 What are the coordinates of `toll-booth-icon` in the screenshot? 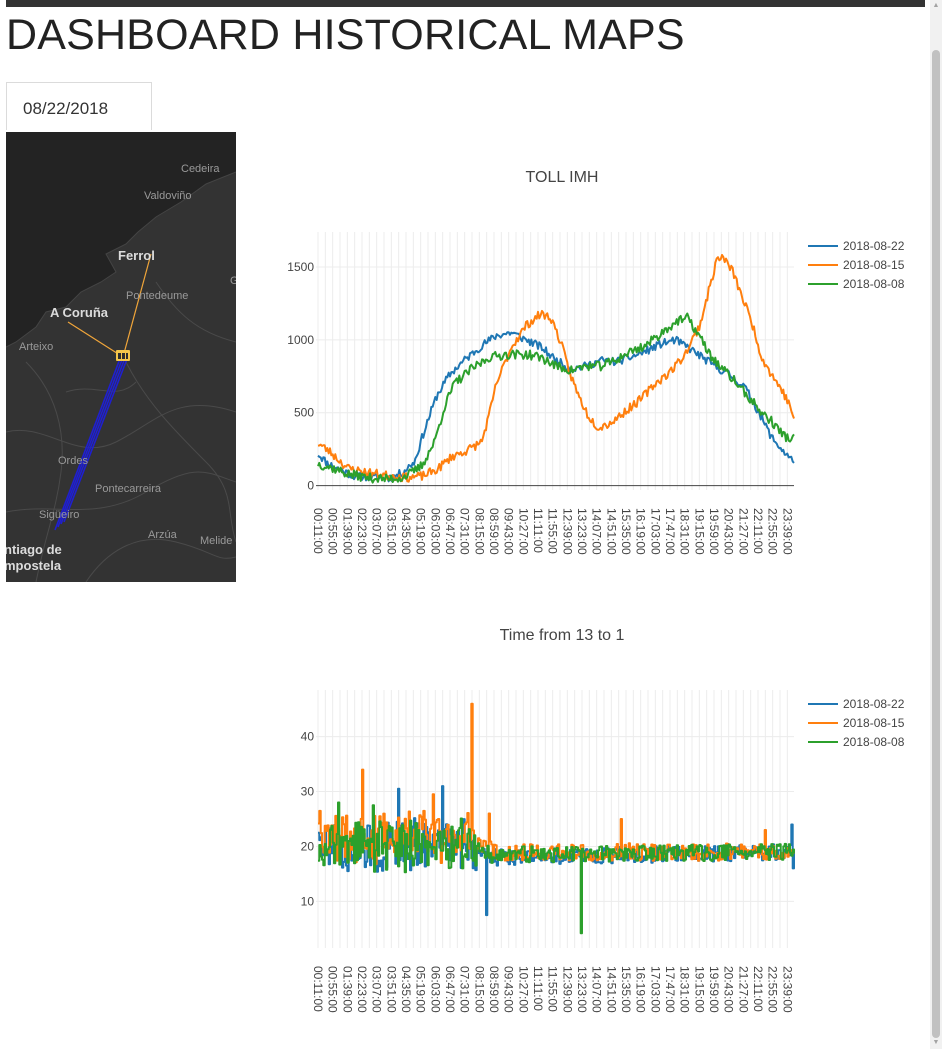 It's located at (123, 355).